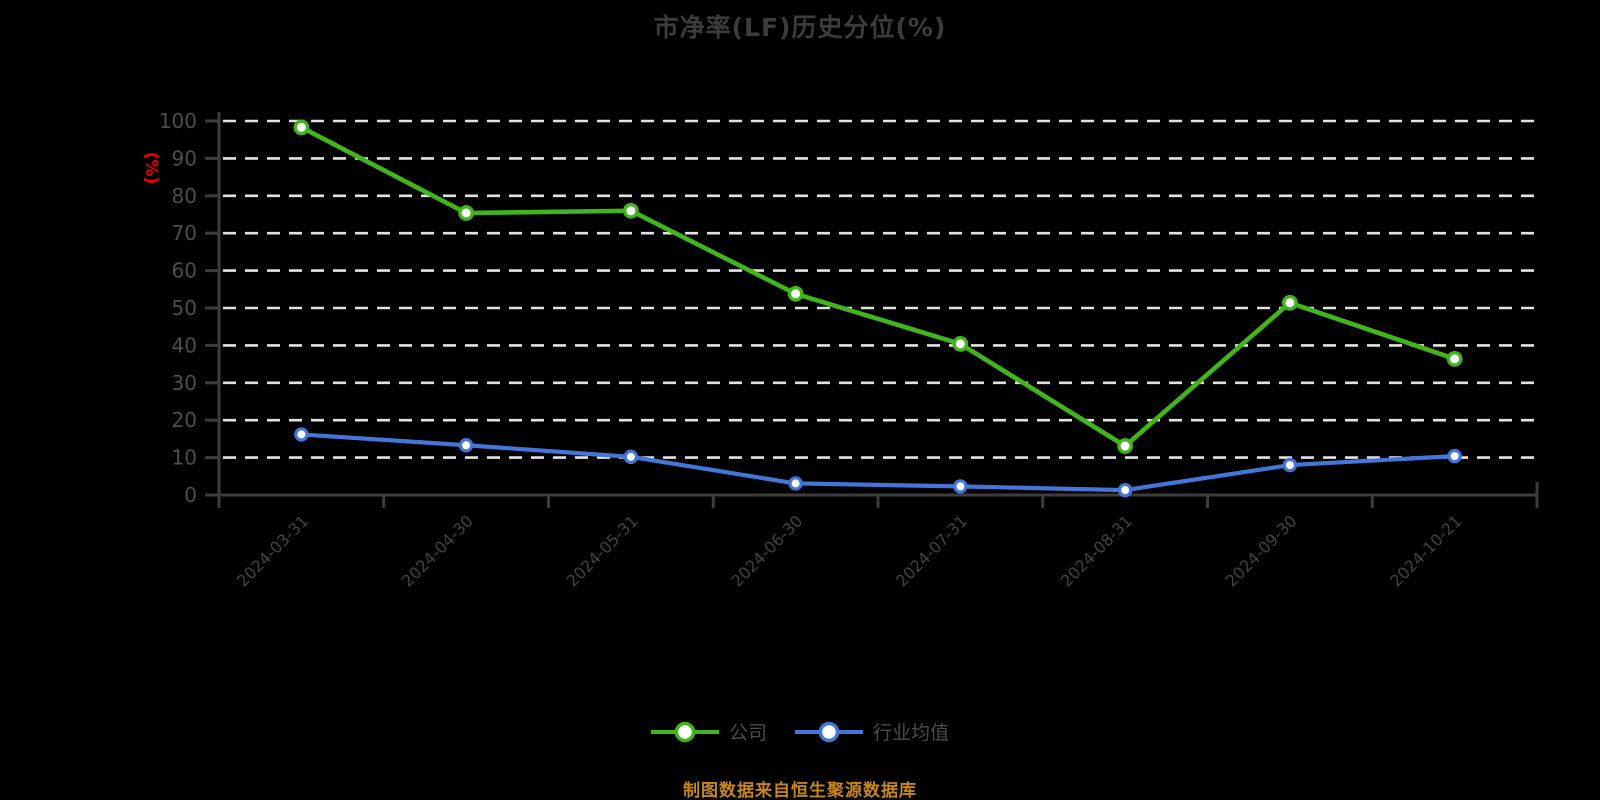 The image size is (1600, 800). I want to click on chart-legend: 公司 行业均值, so click(800, 731).